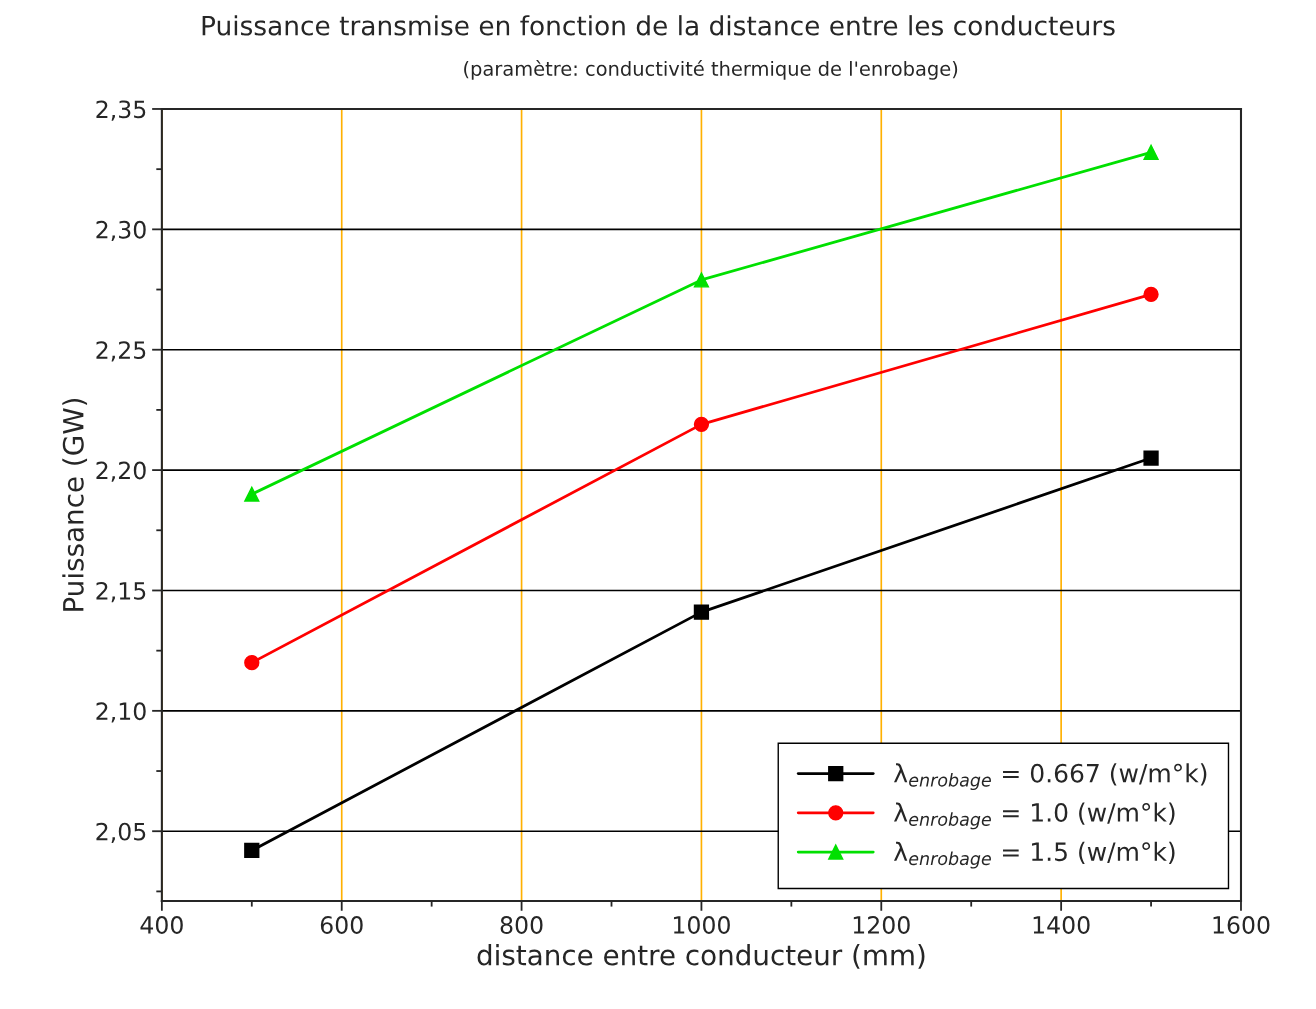 This screenshot has height=1009, width=1316. What do you see at coordinates (881, 925) in the screenshot?
I see `x-tick-label: 1200` at bounding box center [881, 925].